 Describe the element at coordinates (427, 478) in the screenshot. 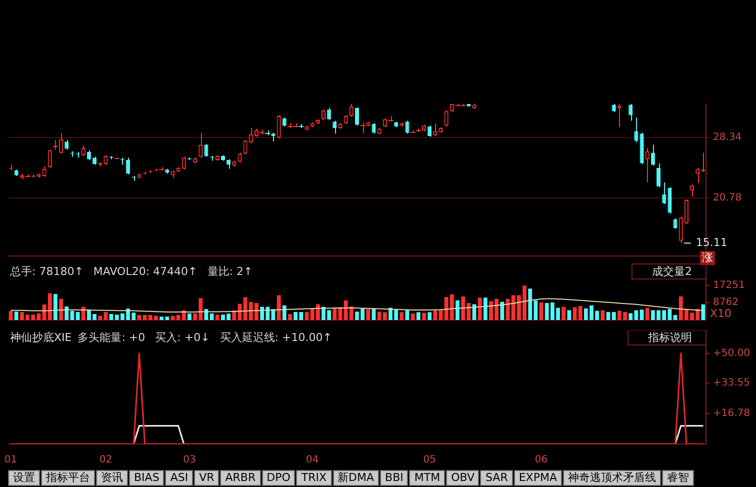

I see `text: MTM` at that location.